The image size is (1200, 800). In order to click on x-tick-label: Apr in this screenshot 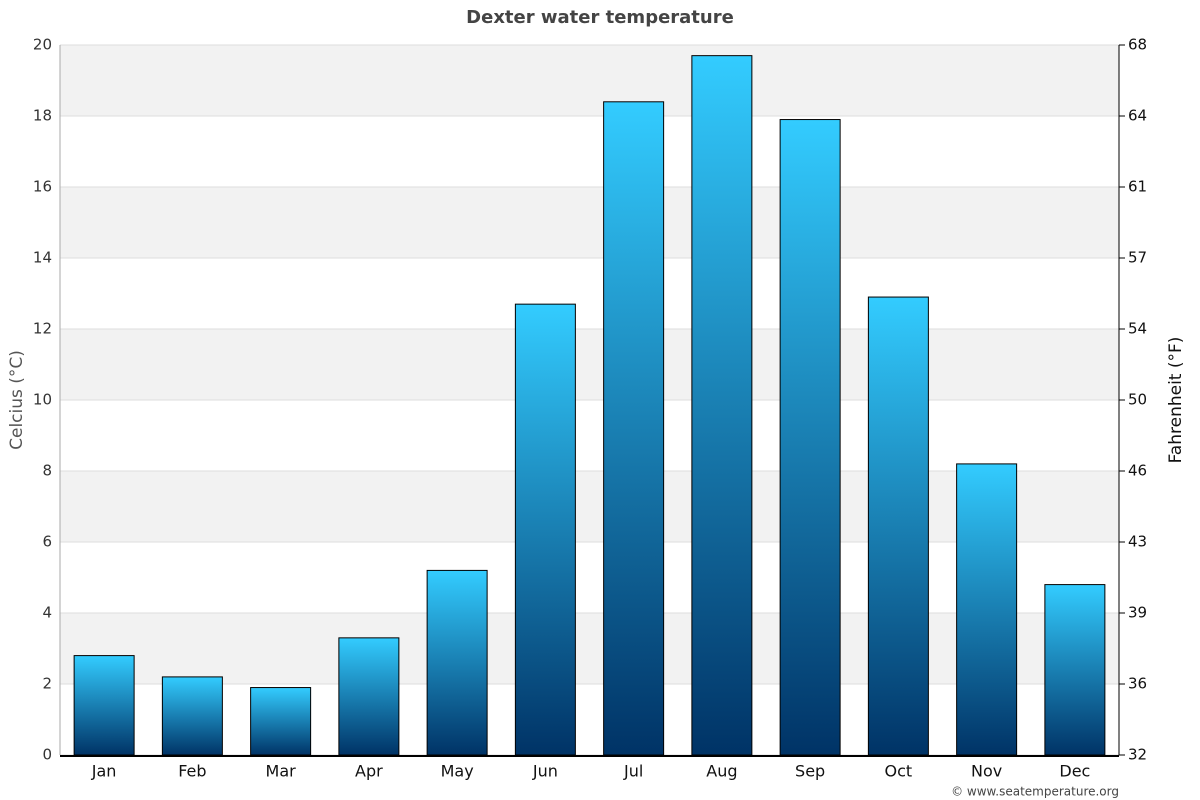, I will do `click(369, 771)`.